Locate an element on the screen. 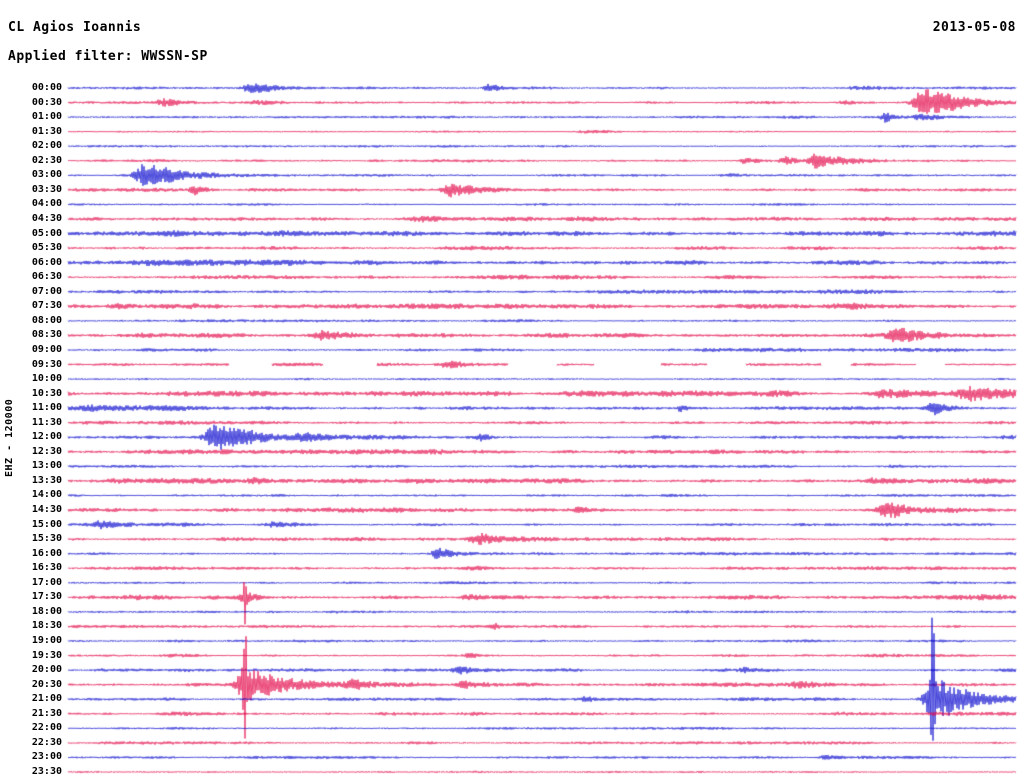 The image size is (1024, 780). time-label: 23:30 is located at coordinates (46, 771).